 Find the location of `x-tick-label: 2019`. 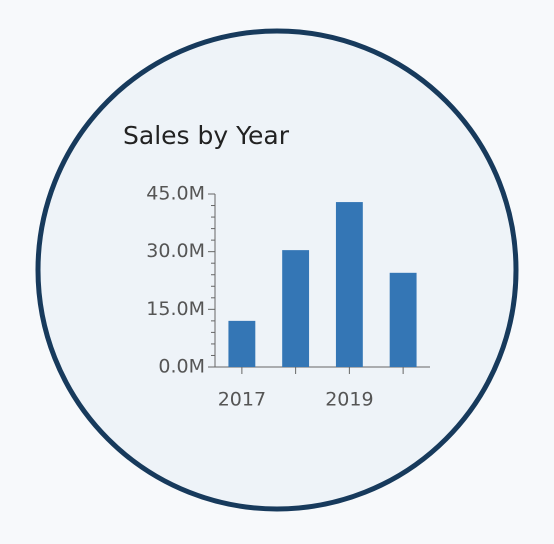

x-tick-label: 2019 is located at coordinates (349, 400).